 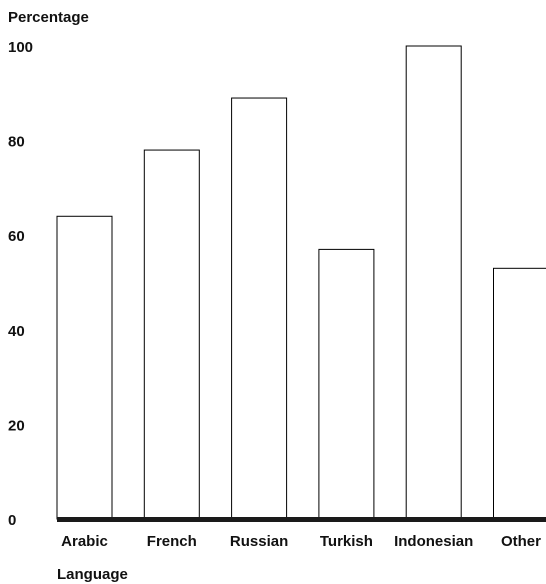 I want to click on y-tick-label: 60, so click(x=16, y=236).